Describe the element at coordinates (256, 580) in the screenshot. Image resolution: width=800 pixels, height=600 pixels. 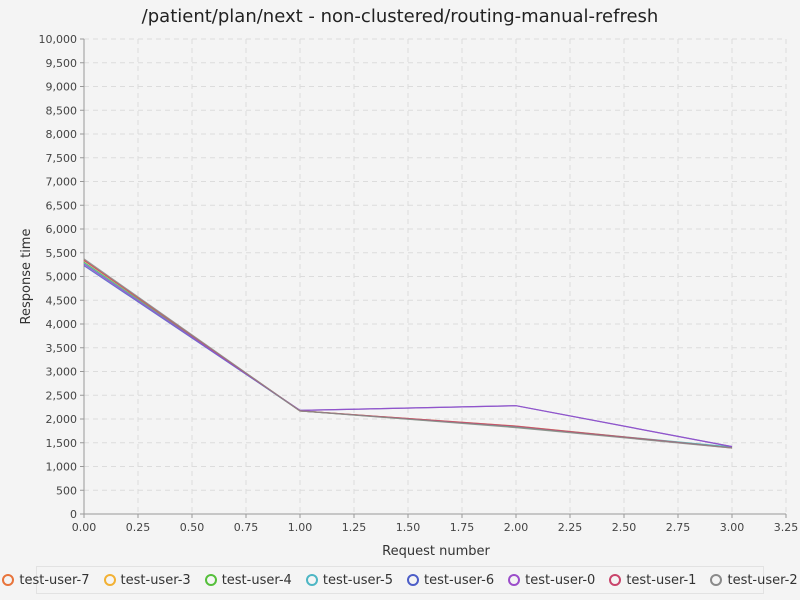
I see `legend-label: test-user-4` at that location.